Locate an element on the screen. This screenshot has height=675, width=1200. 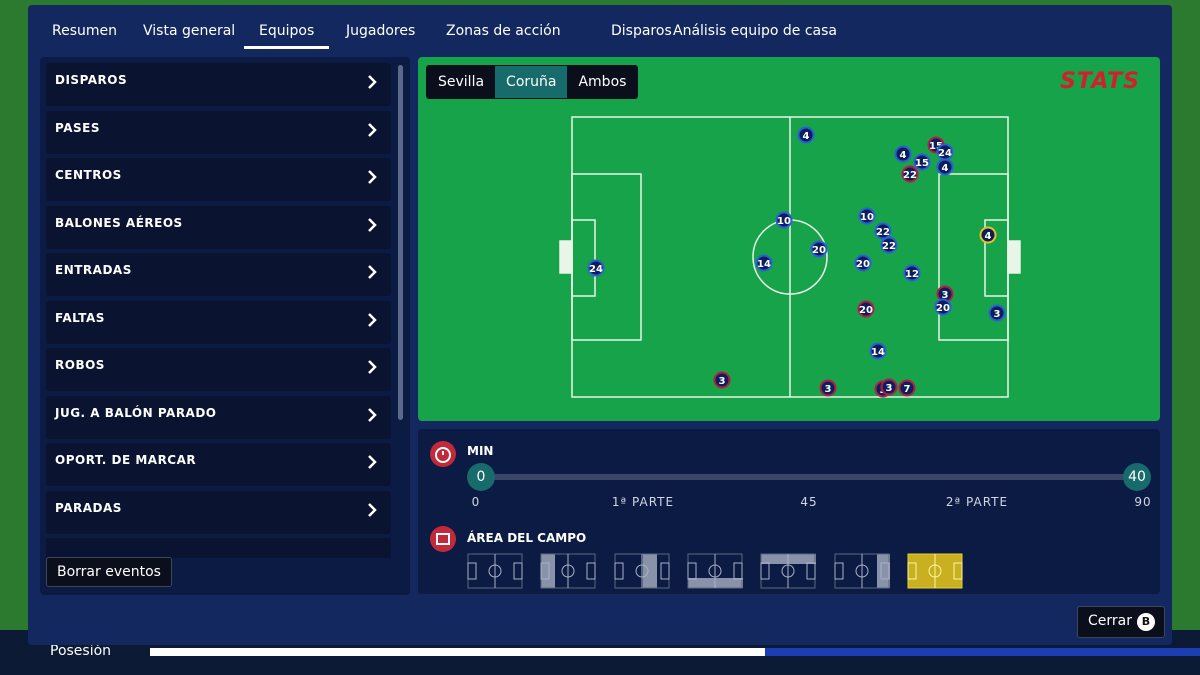
marker-label: 7 is located at coordinates (907, 389).